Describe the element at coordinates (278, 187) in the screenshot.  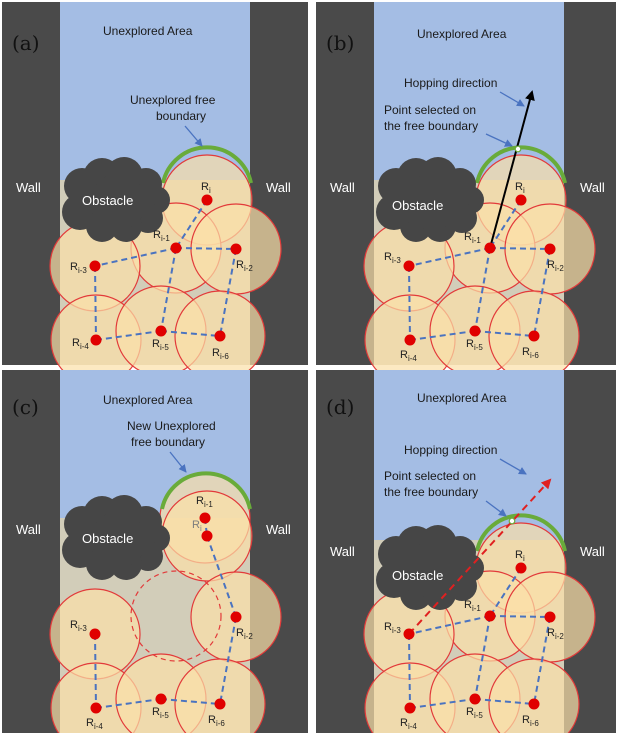
I see `wall-right-label: Wall` at that location.